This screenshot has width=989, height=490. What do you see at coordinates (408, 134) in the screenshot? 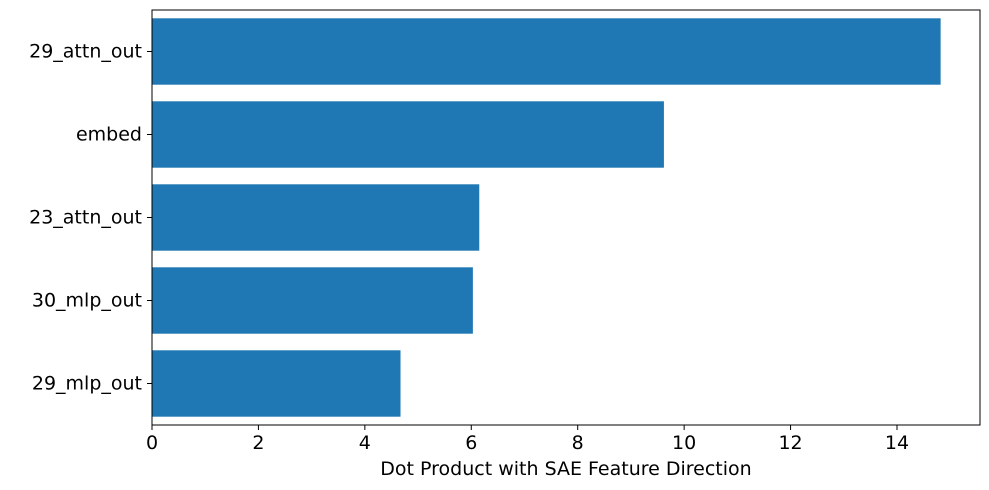
I see `bar-embed` at bounding box center [408, 134].